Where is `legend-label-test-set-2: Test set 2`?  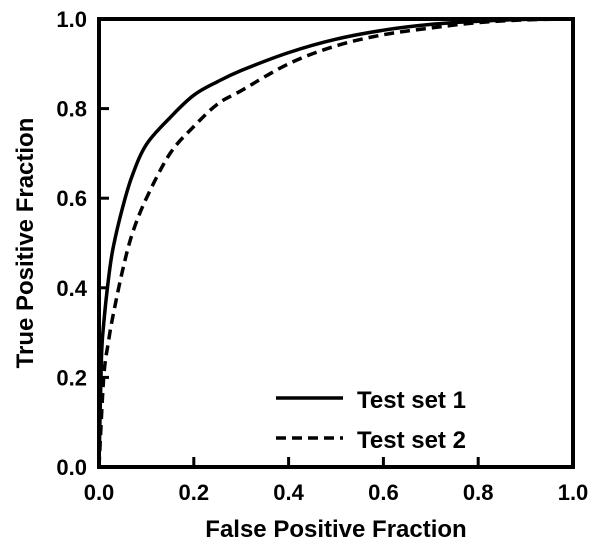 legend-label-test-set-2: Test set 2 is located at coordinates (411, 440).